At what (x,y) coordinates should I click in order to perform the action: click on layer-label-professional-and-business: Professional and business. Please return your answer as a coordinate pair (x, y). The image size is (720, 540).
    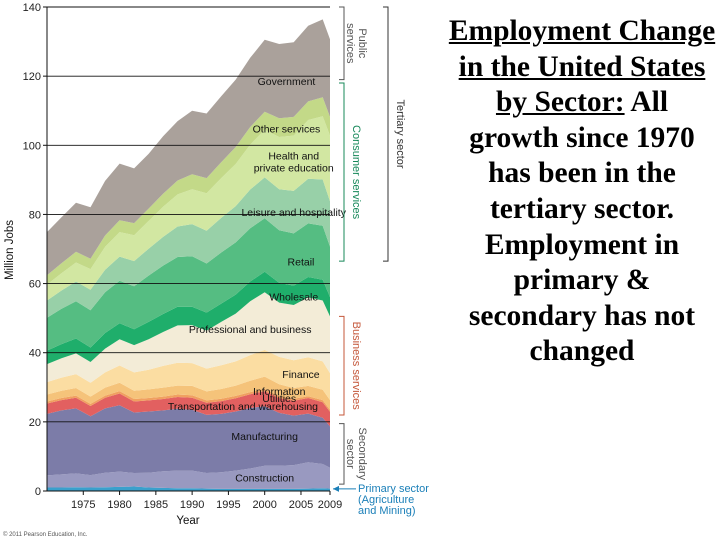
    Looking at the image, I should click on (250, 330).